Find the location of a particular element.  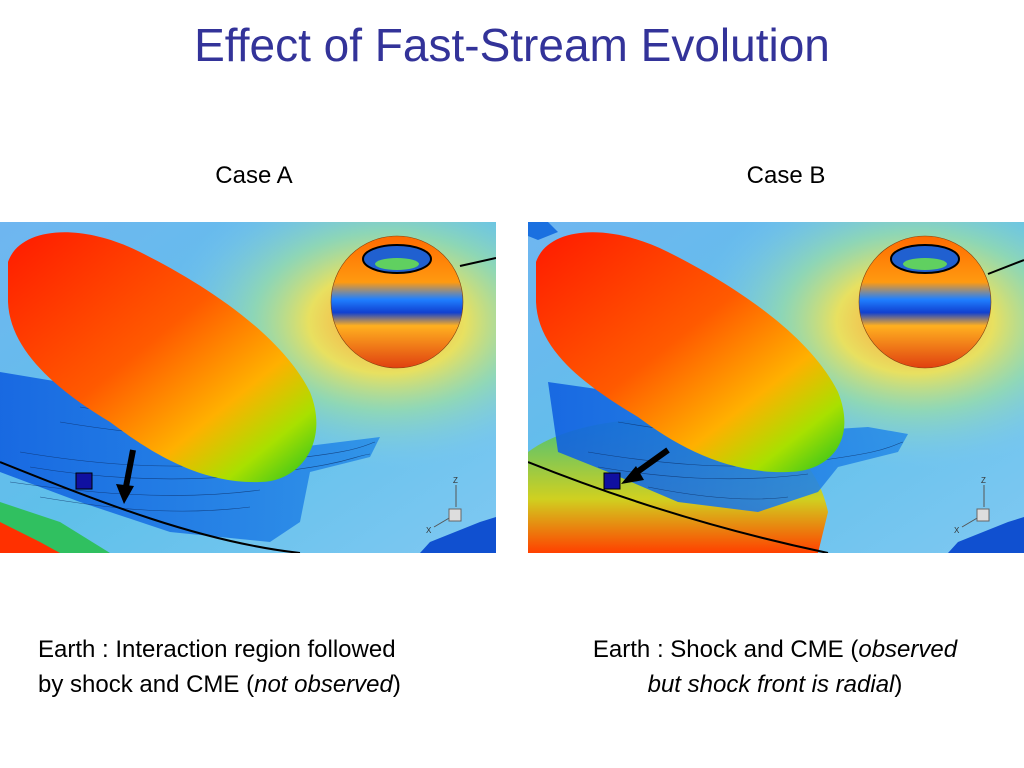

case-b-caption-line-2: but shock front is radial) is located at coordinates (775, 684).